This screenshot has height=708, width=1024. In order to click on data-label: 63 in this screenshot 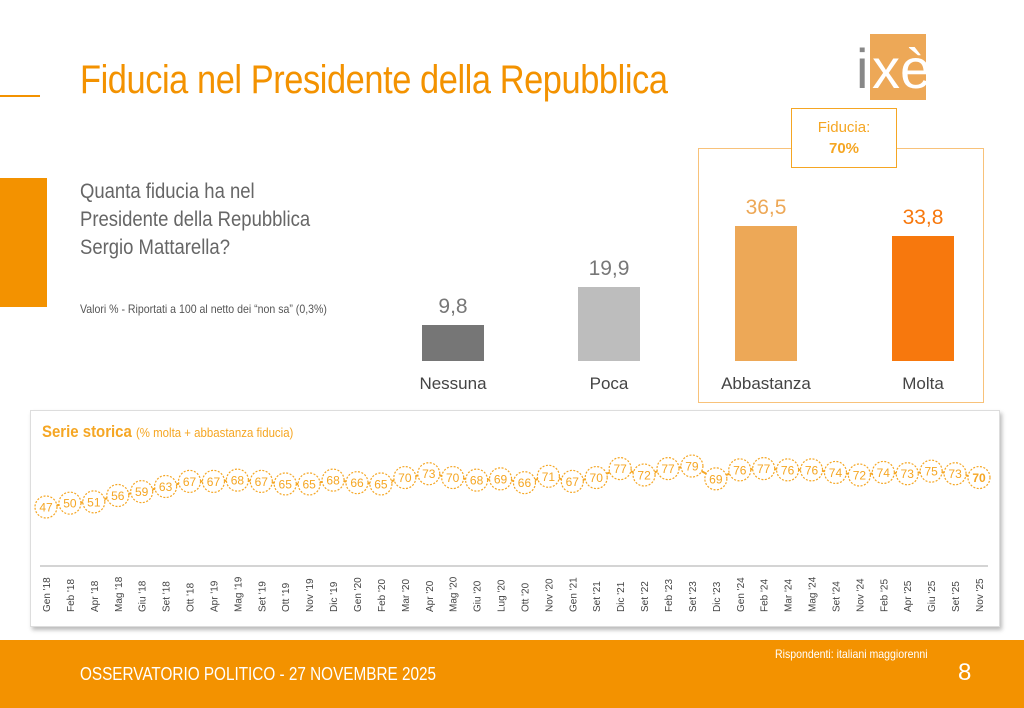, I will do `click(166, 487)`.